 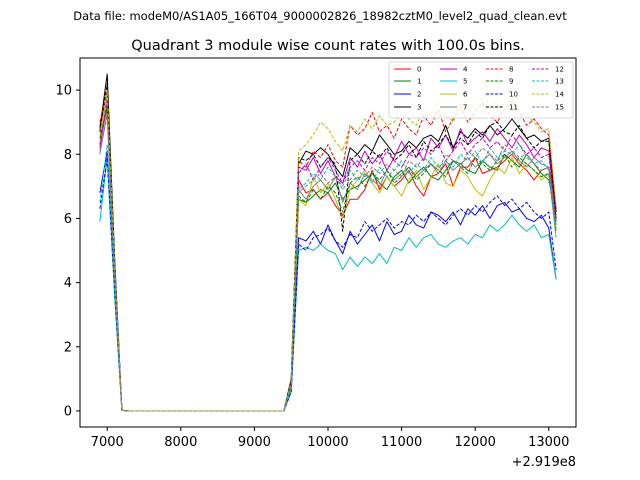 I want to click on x-tick-label: 7000, so click(x=107, y=442).